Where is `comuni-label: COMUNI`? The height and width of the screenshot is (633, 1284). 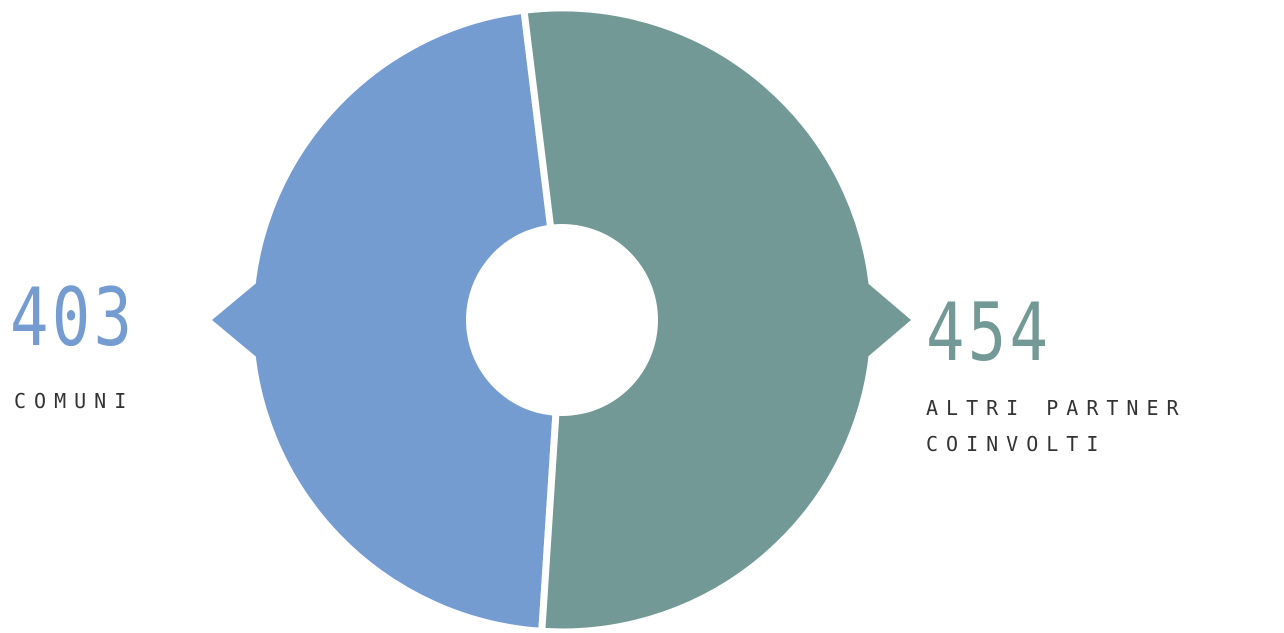
comuni-label: COMUNI is located at coordinates (74, 401).